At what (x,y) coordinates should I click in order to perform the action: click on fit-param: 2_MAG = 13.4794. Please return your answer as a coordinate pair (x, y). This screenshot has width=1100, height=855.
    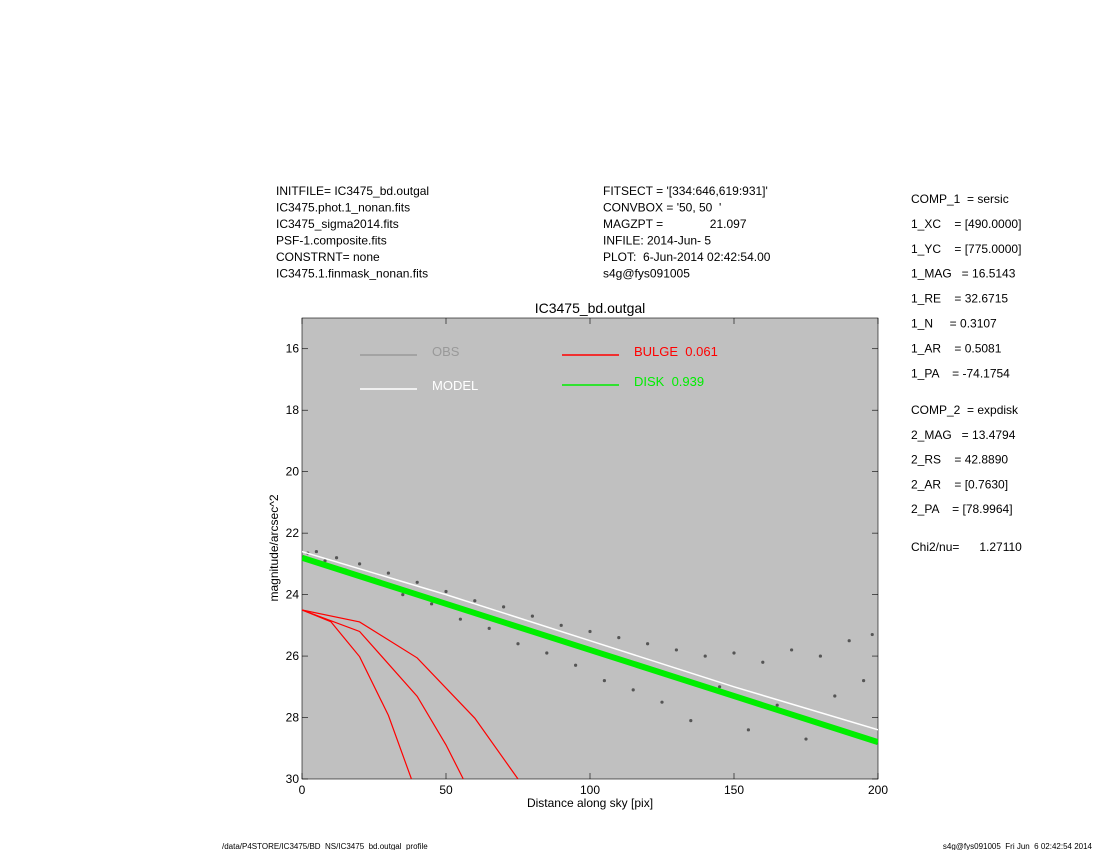
    Looking at the image, I should click on (963, 435).